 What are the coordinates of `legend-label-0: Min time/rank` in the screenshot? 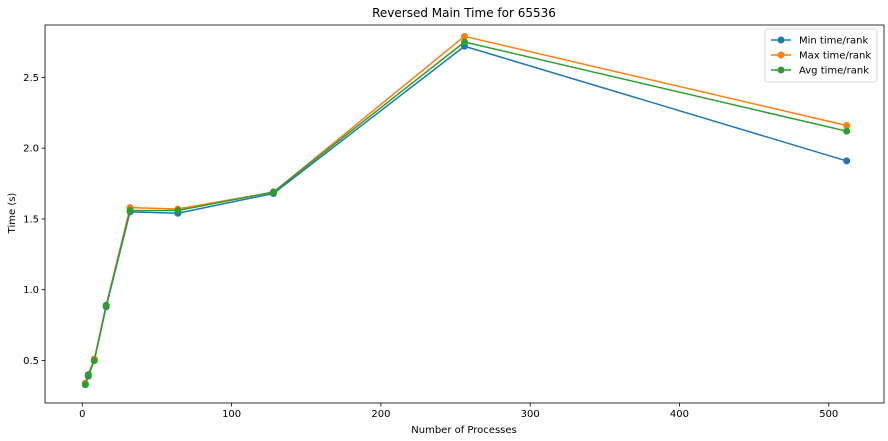 It's located at (833, 41).